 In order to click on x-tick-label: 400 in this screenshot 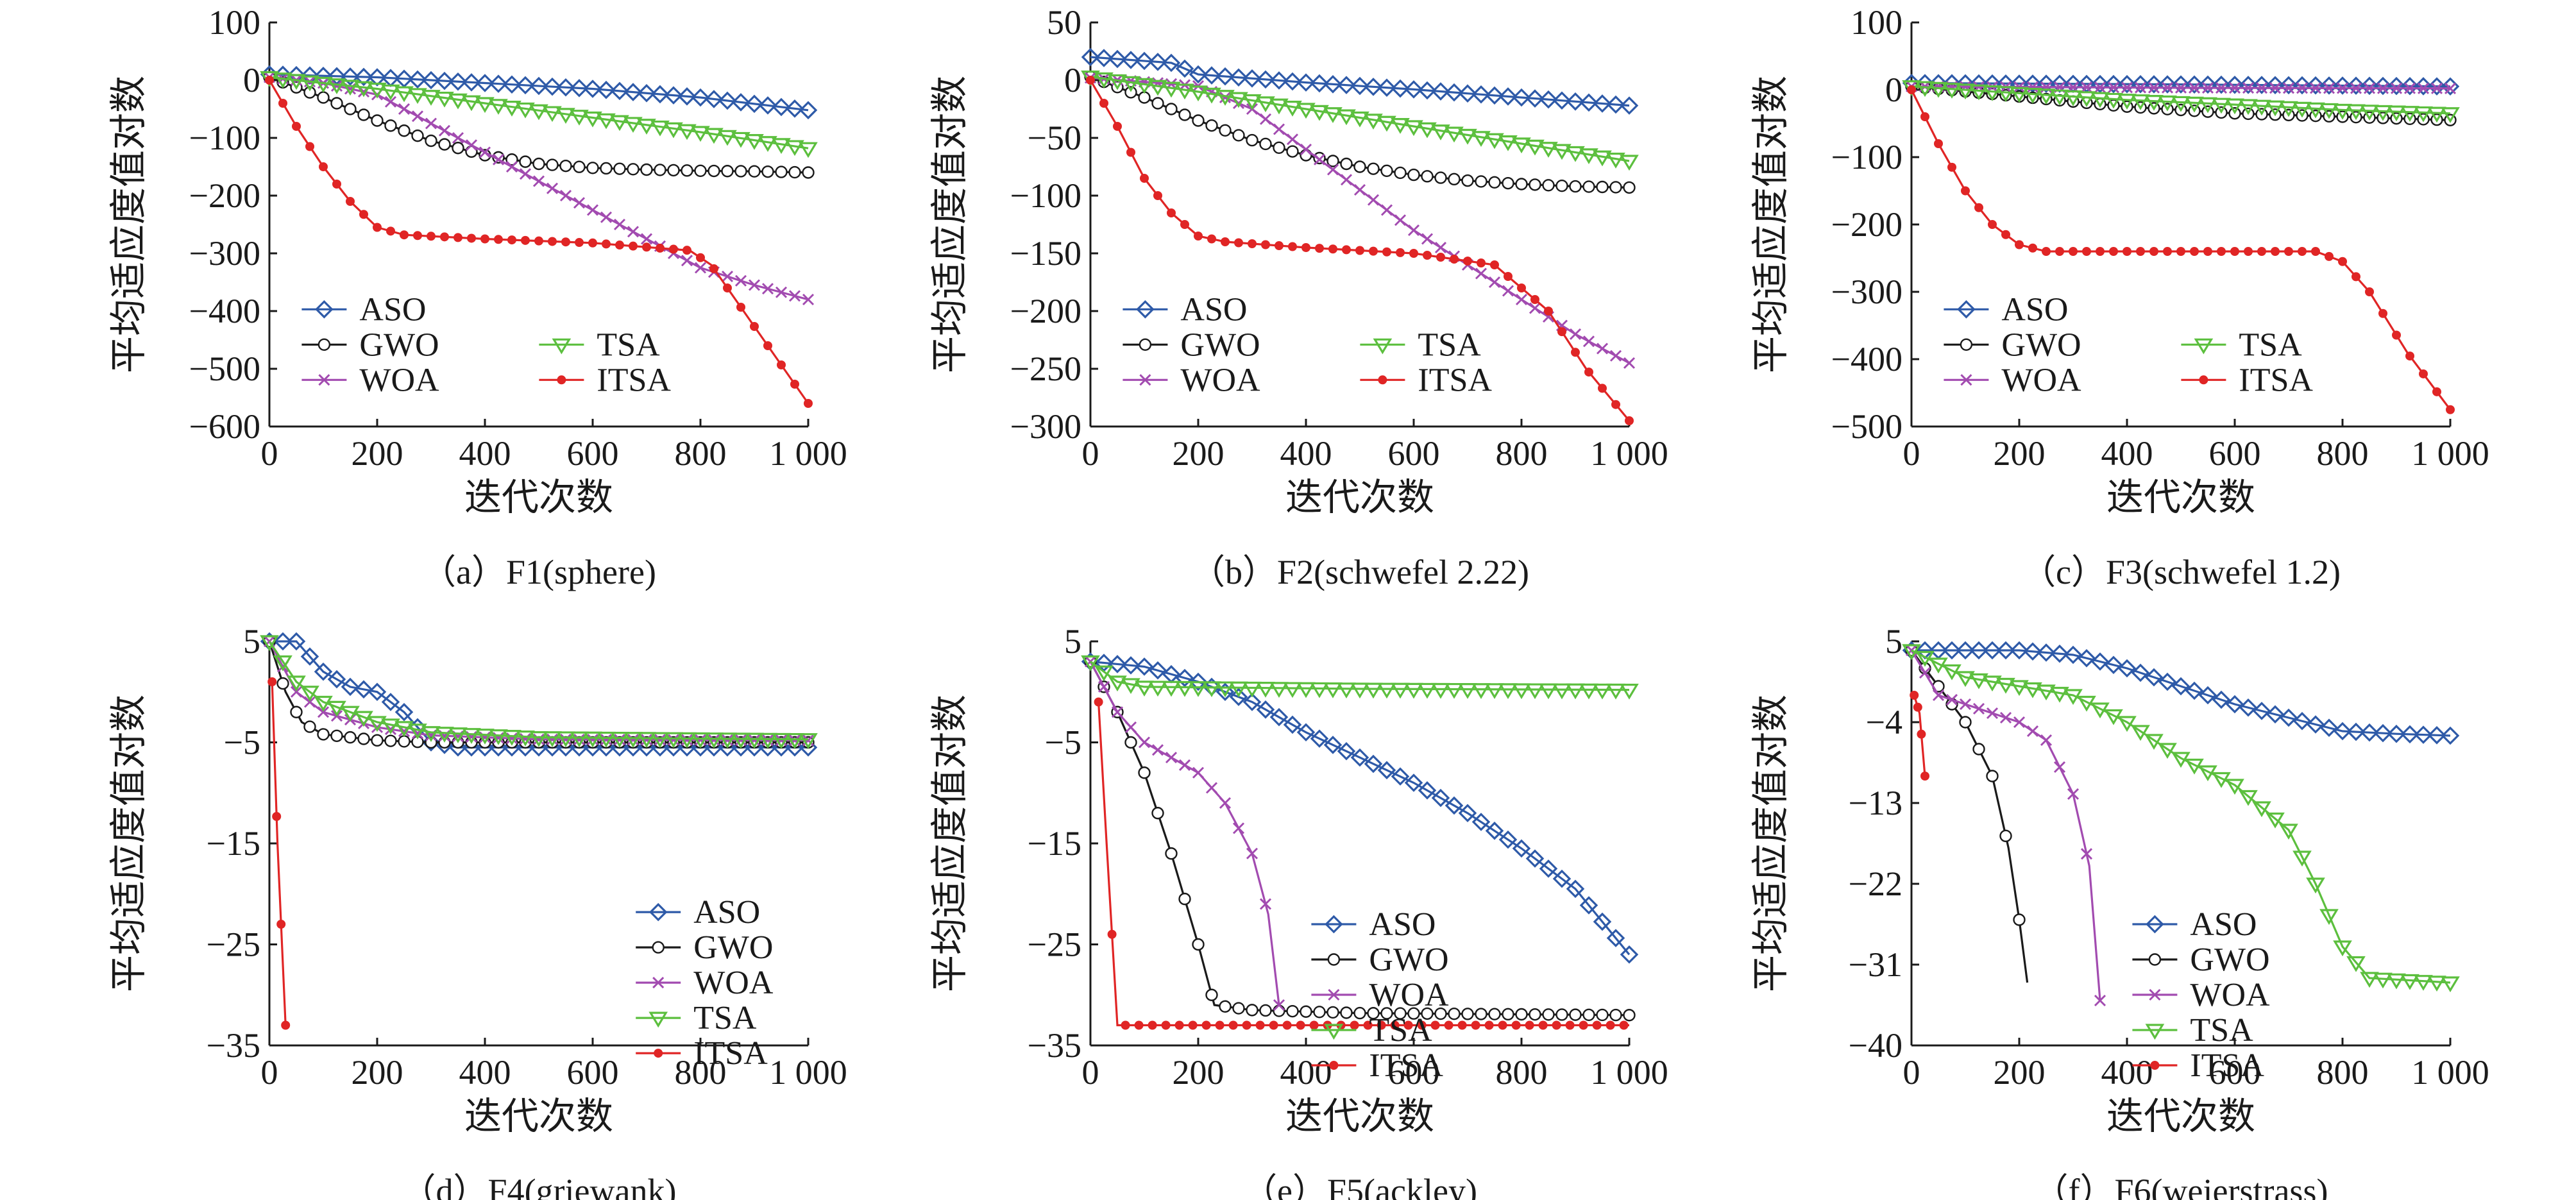, I will do `click(485, 1072)`.